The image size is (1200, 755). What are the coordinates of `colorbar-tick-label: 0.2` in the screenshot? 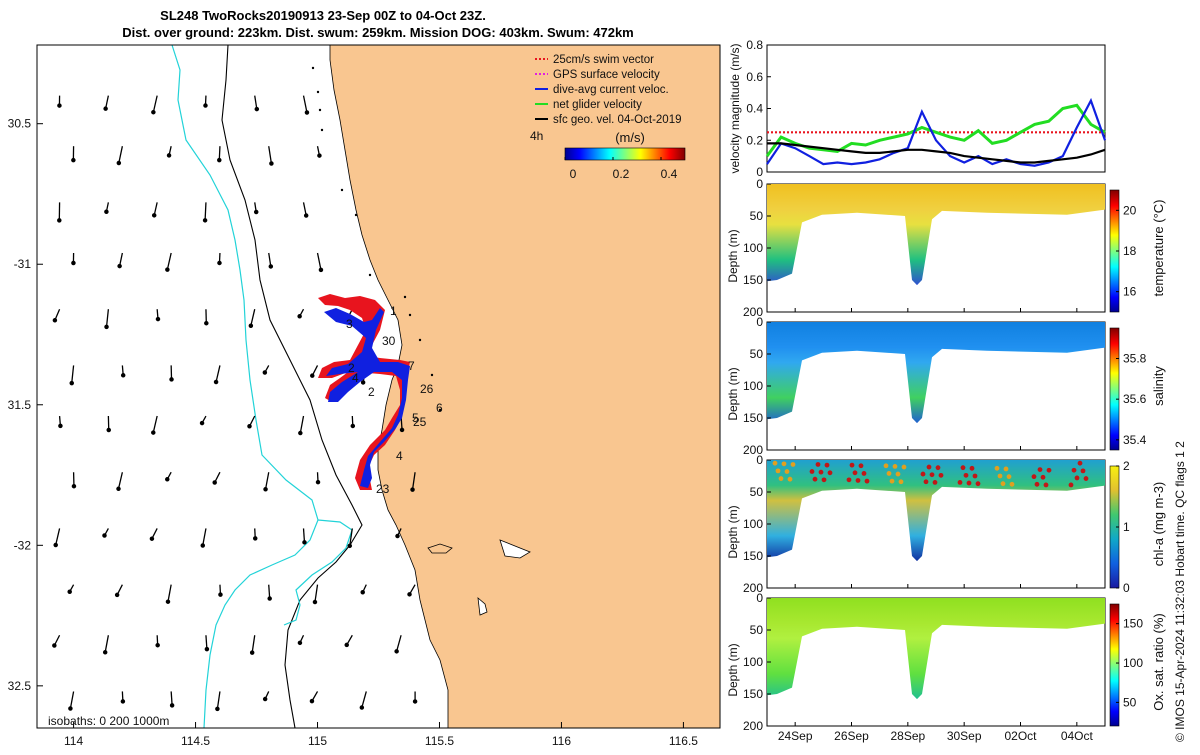 It's located at (621, 174).